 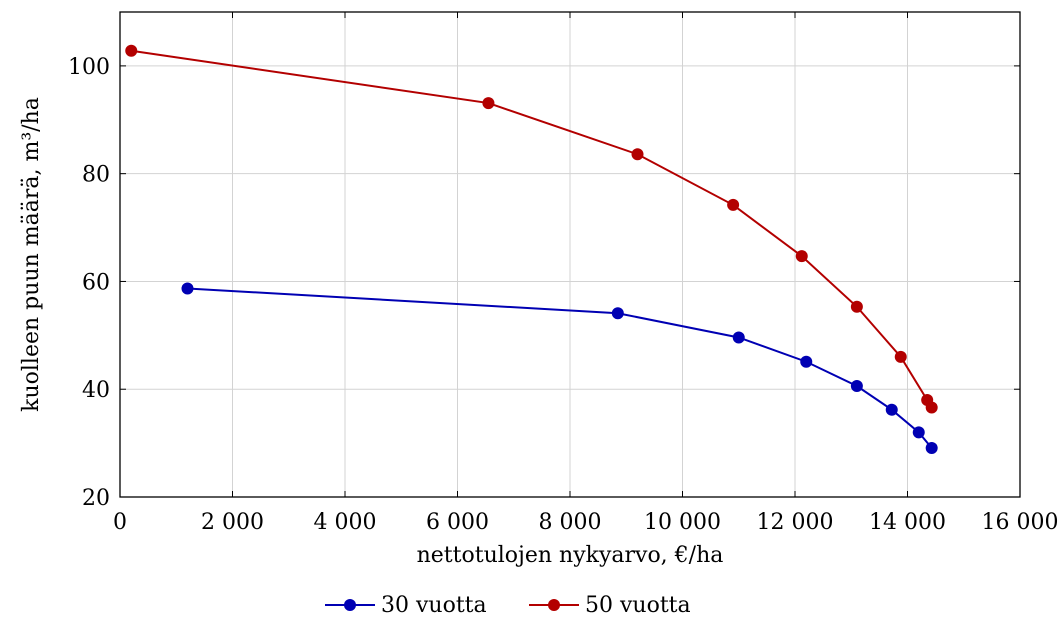 I want to click on legend: 30 vuotta 50 vuotta, so click(x=508, y=605).